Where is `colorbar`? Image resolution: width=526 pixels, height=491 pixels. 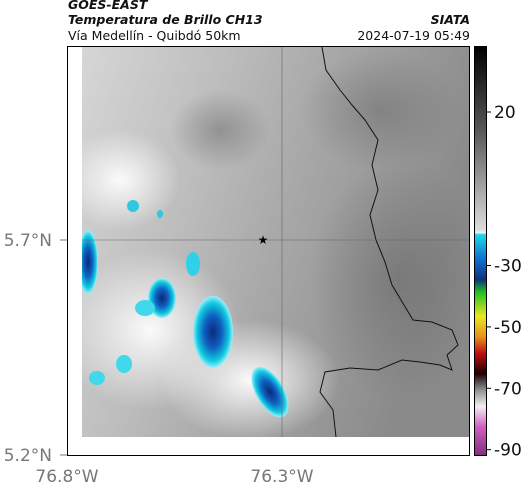
colorbar is located at coordinates (480, 251).